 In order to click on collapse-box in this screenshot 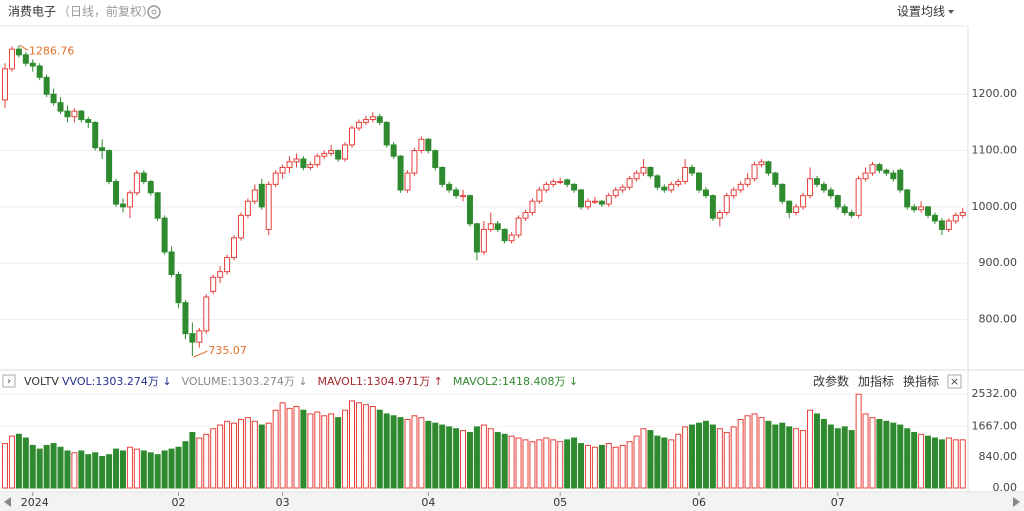, I will do `click(9, 381)`.